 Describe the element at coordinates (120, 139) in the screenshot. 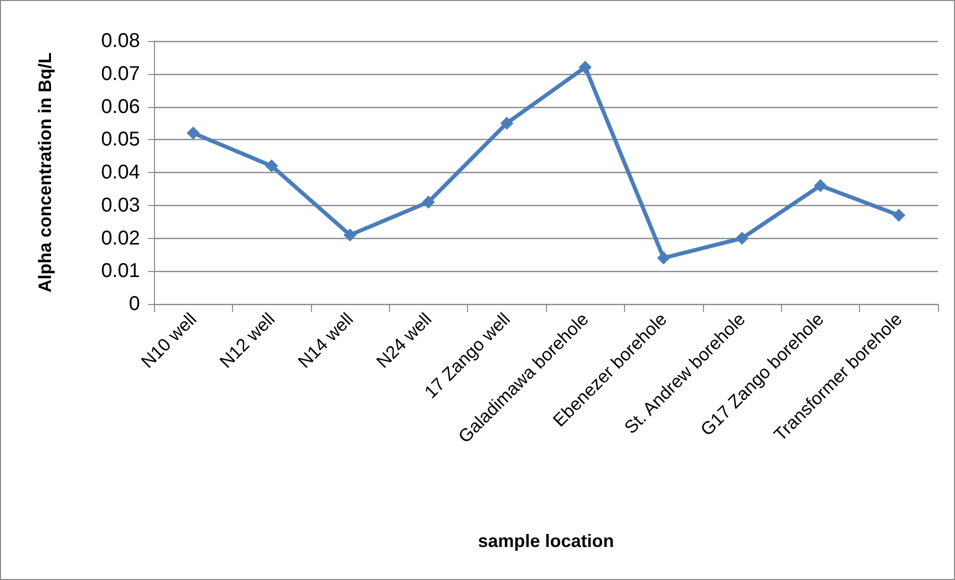

I see `y-tick-label: 0.05` at that location.